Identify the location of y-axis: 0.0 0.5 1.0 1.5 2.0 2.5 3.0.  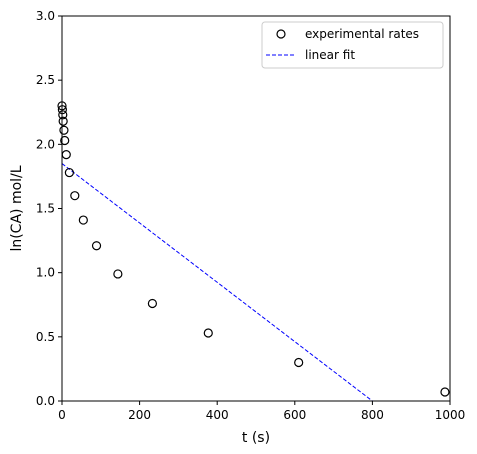
(49, 208).